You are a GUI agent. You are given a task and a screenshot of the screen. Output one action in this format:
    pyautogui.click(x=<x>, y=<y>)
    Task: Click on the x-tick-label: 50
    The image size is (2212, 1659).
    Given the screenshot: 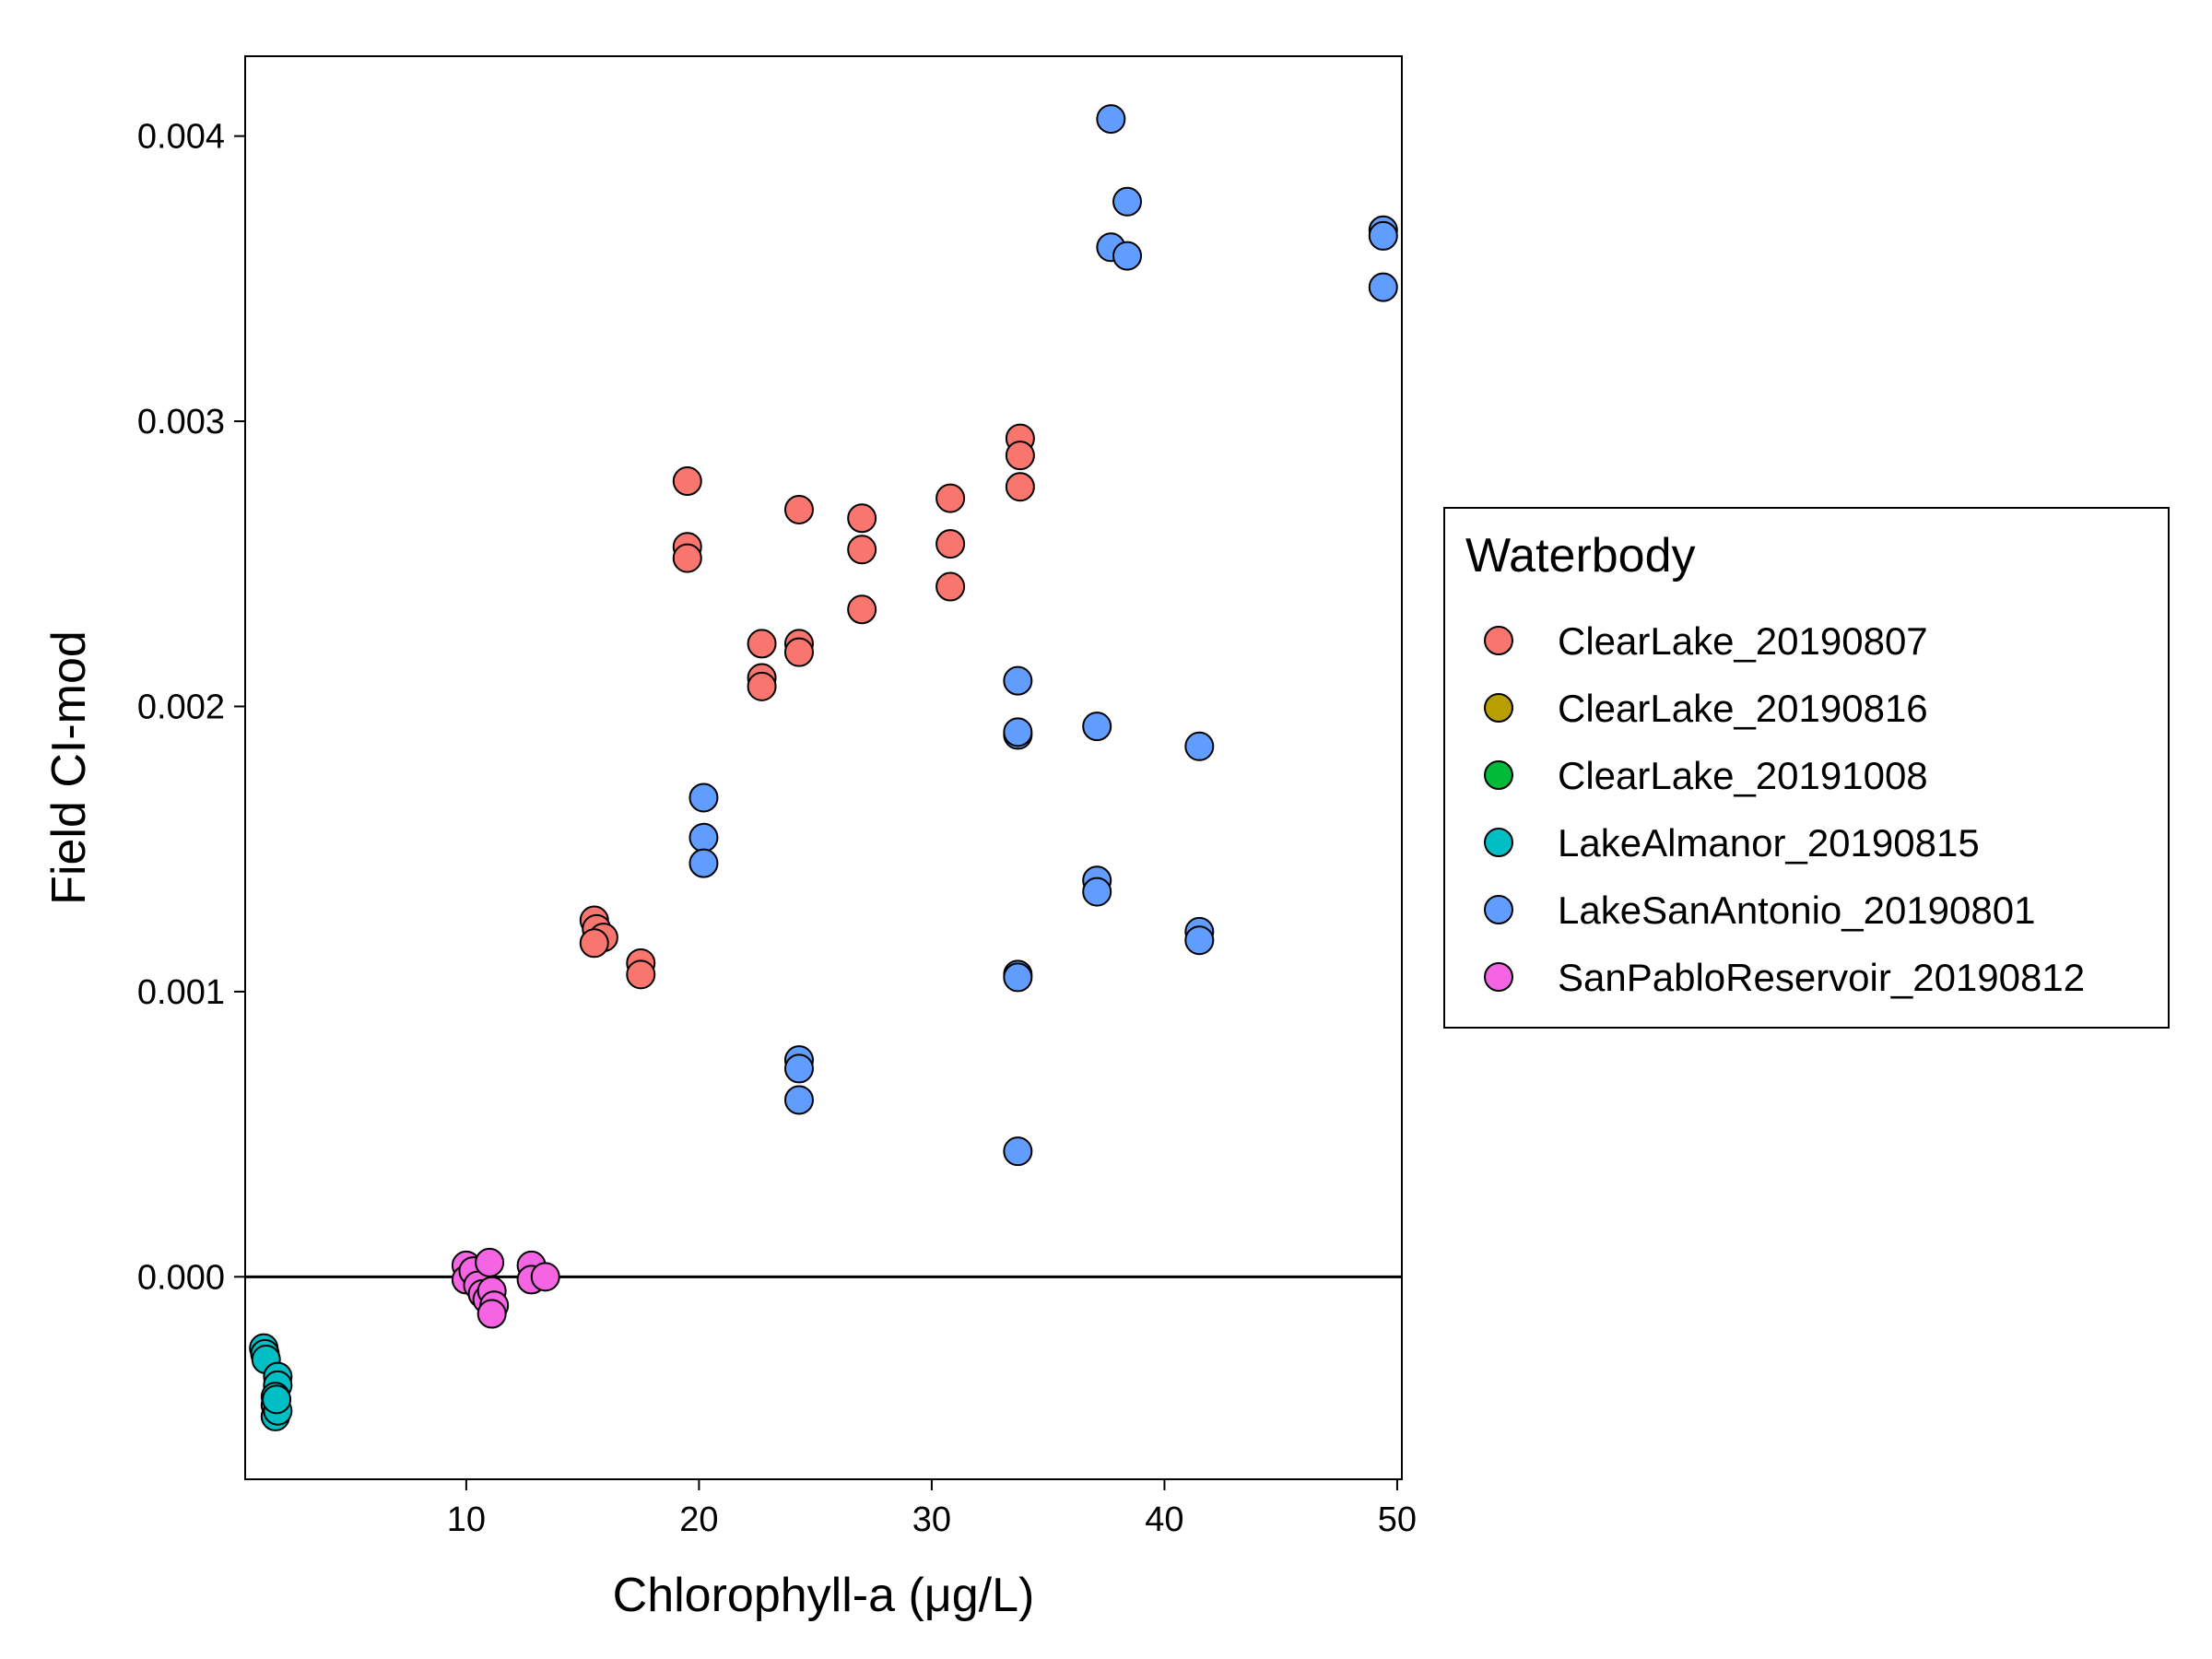 What is the action you would take?
    pyautogui.click(x=1397, y=1519)
    